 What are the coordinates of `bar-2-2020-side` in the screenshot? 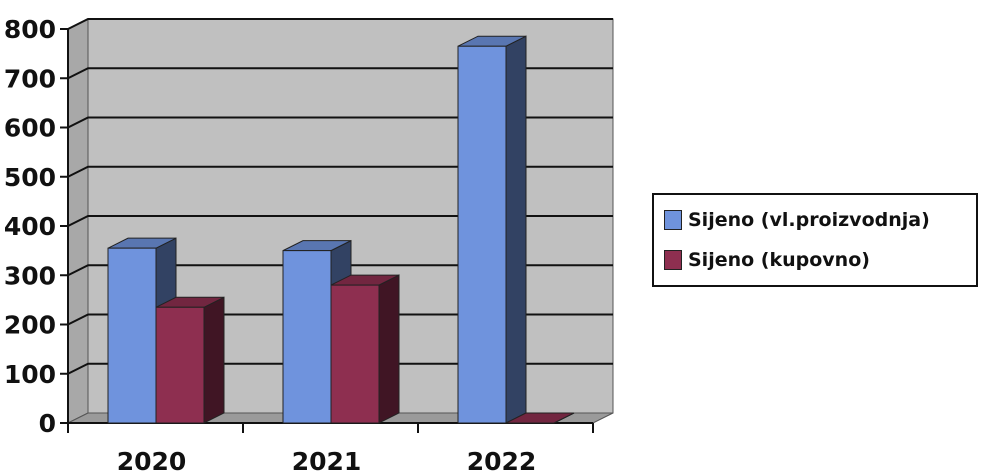 It's located at (214, 360).